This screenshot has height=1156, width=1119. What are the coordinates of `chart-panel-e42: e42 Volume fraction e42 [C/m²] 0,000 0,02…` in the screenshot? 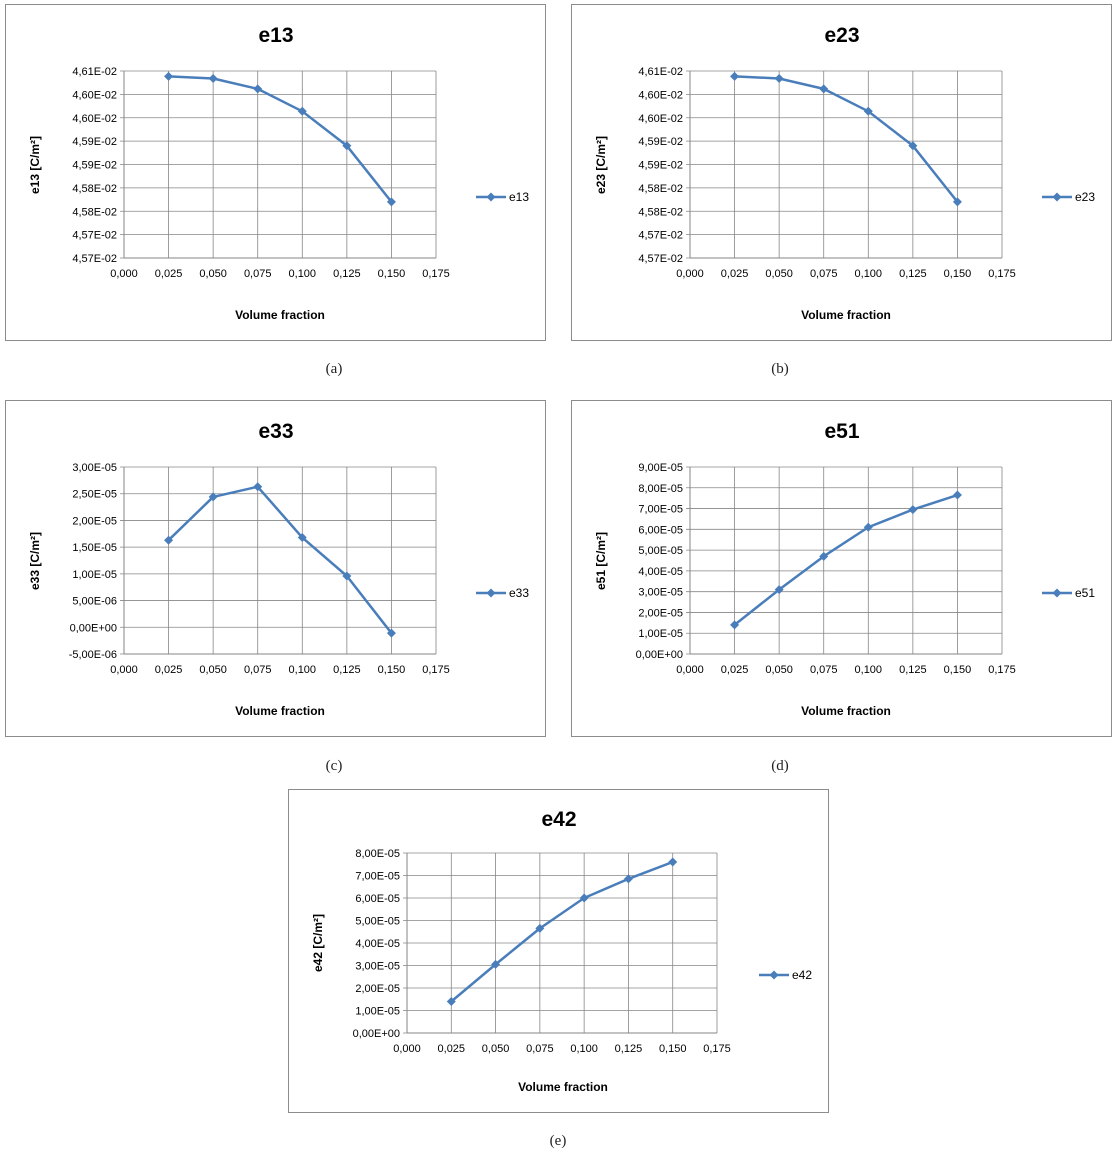 It's located at (558, 951).